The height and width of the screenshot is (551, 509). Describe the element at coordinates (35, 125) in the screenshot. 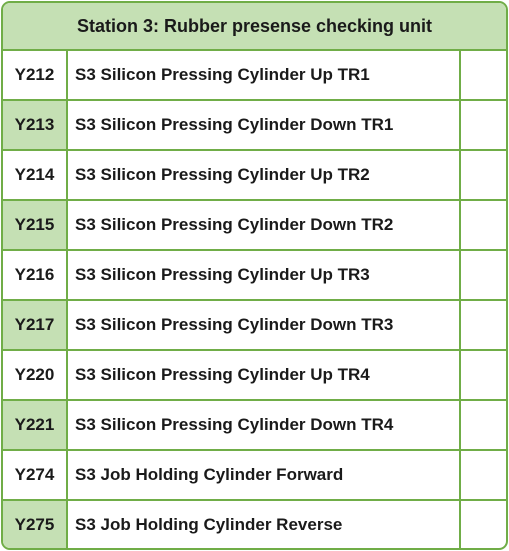

I see `output-code: Y213` at that location.